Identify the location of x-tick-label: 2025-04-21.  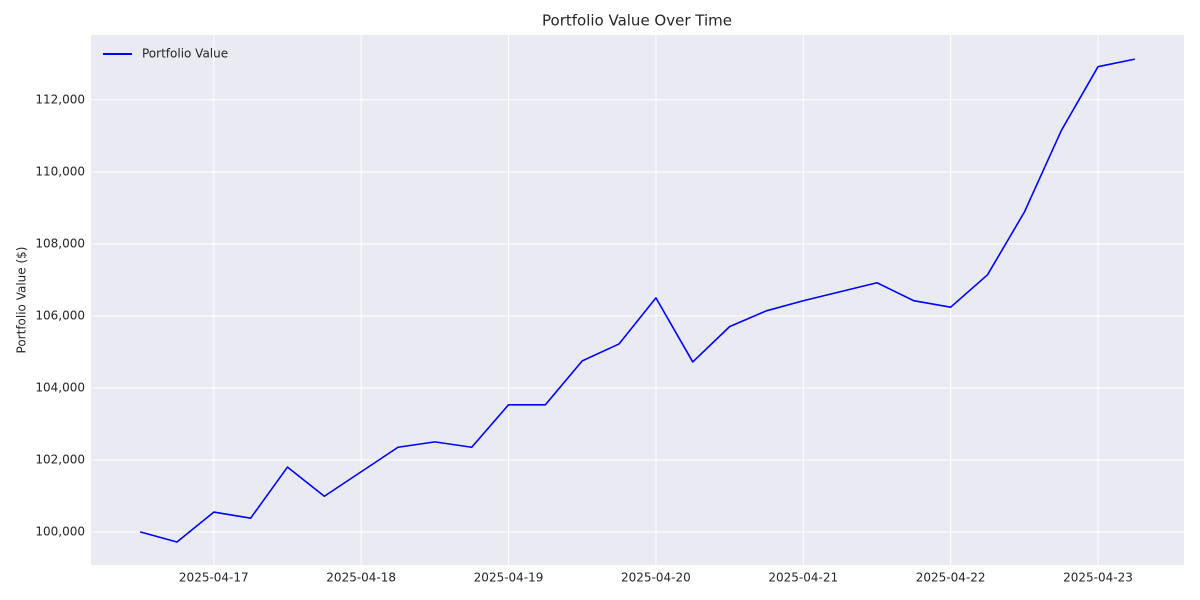
(803, 578).